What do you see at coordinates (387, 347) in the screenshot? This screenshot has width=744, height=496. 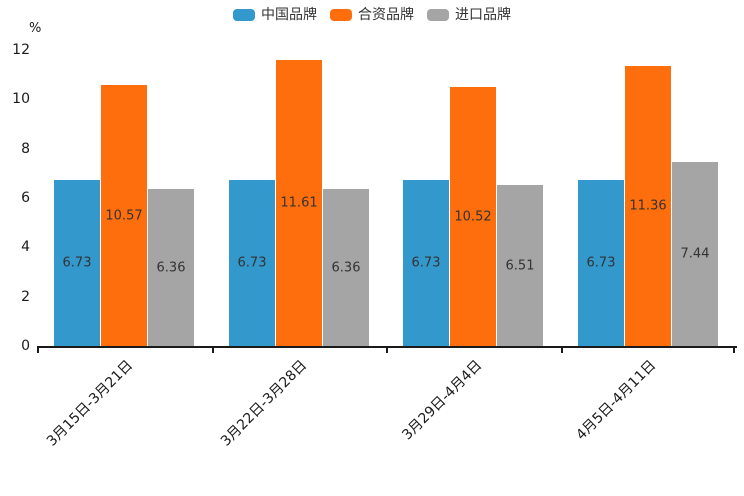 I see `x-axis-line` at bounding box center [387, 347].